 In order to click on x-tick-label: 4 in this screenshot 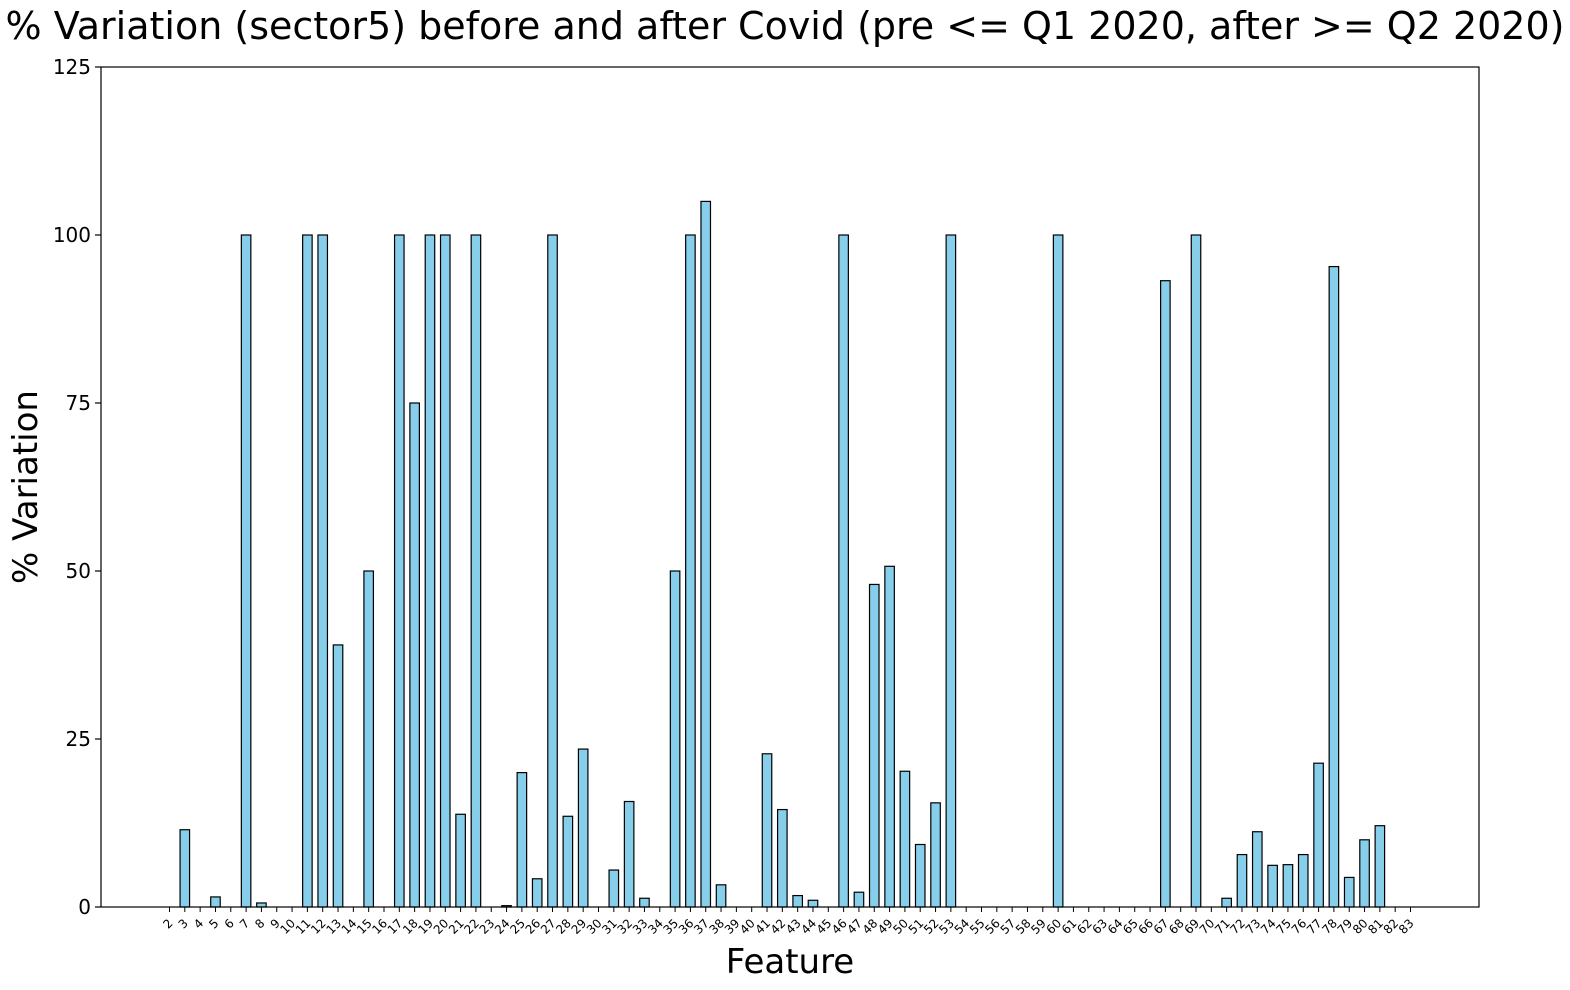, I will do `click(198, 923)`.